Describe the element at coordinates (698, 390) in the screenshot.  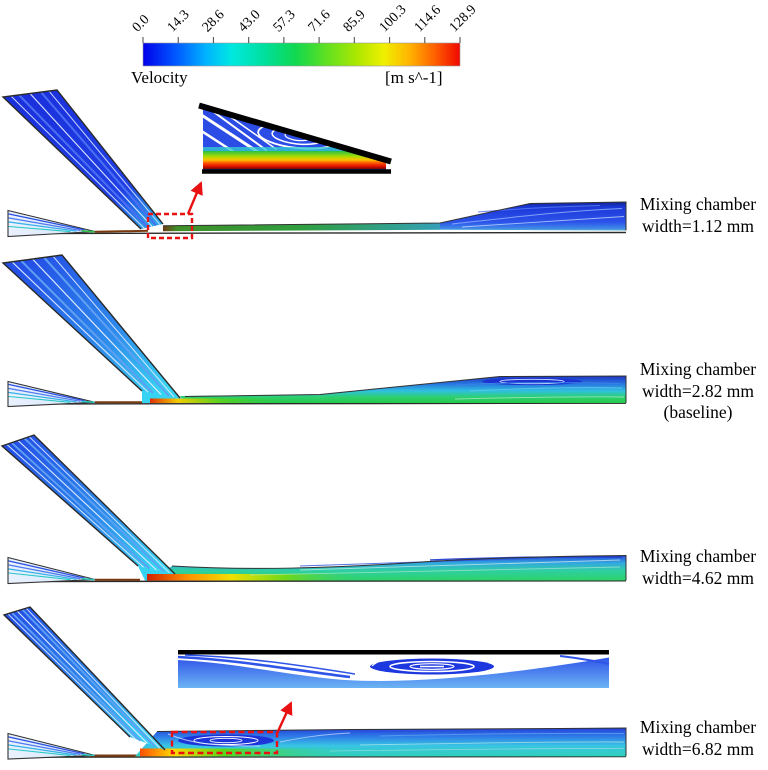
I see `panel-2-label: Mixing chamber width=2.82 mm (baseline)` at that location.